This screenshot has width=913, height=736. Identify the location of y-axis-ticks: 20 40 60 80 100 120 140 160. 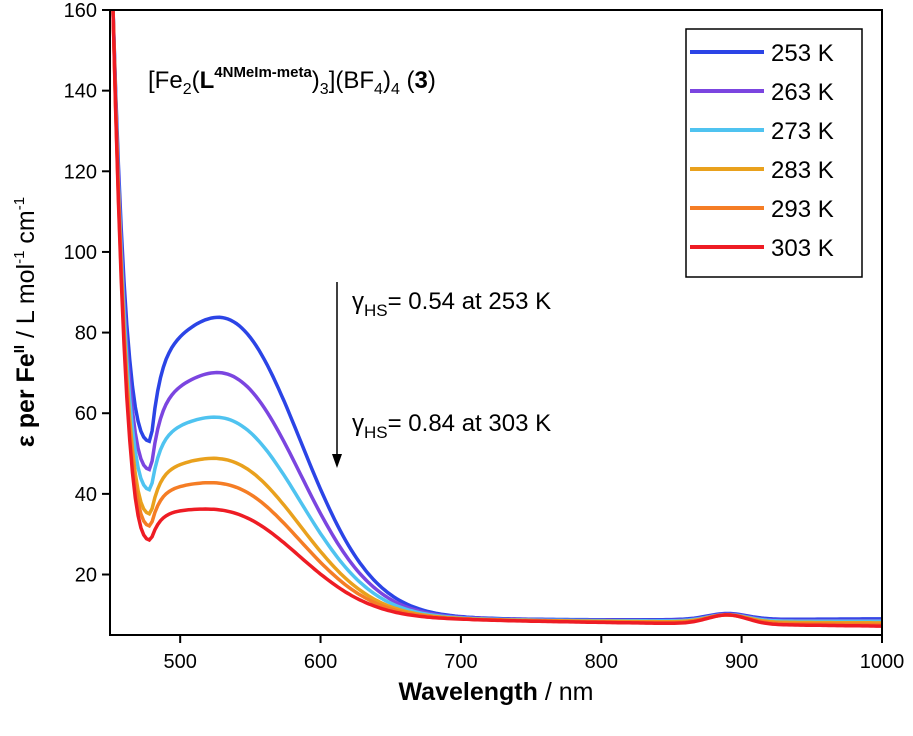
(87, 293).